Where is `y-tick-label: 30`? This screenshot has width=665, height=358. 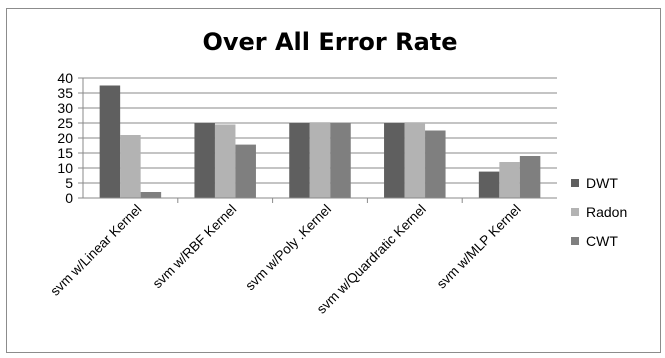
y-tick-label: 30 is located at coordinates (65, 108).